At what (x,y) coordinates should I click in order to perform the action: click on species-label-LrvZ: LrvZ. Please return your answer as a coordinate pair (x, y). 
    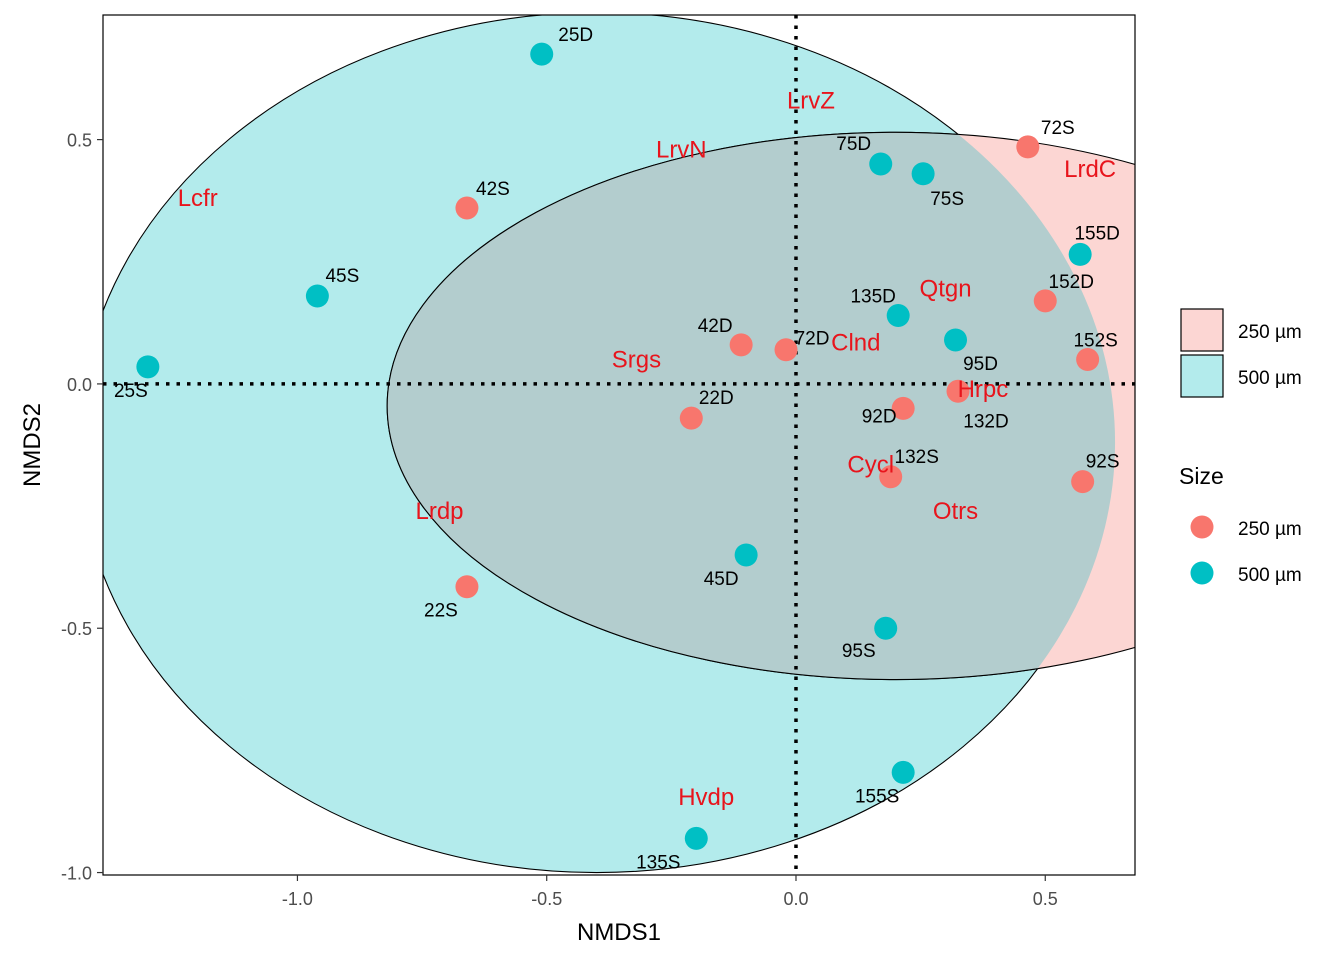
    Looking at the image, I should click on (811, 101).